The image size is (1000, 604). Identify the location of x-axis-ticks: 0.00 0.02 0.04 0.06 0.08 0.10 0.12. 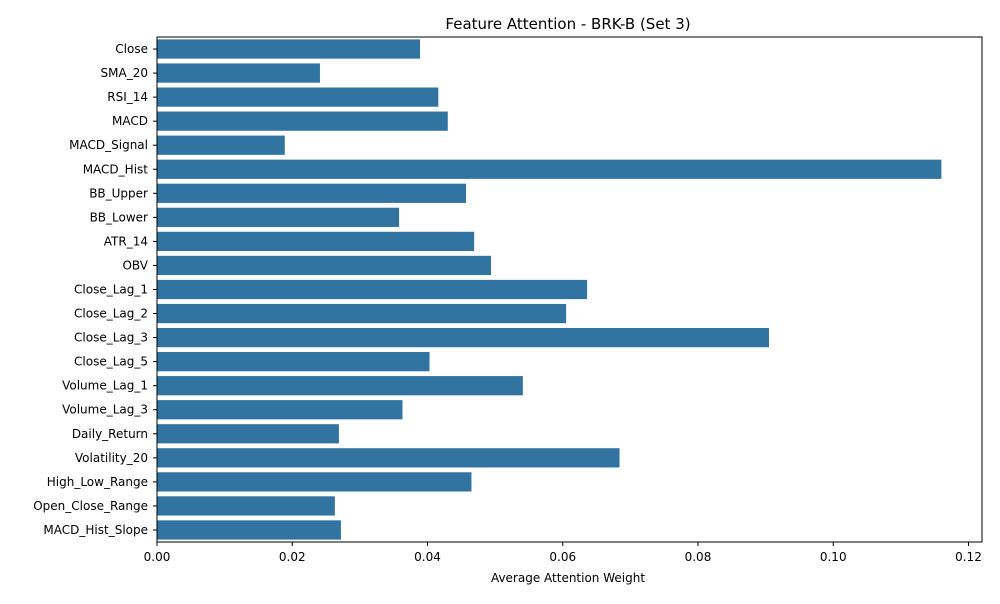
(563, 553).